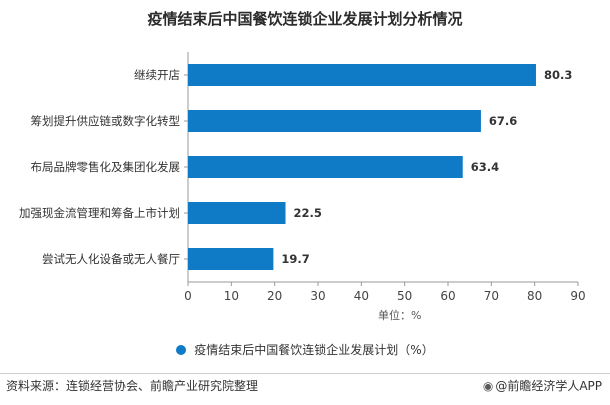 Image resolution: width=610 pixels, height=405 pixels. Describe the element at coordinates (99, 213) in the screenshot. I see `category-label: 加强现金流管理和筹备上市计划` at that location.